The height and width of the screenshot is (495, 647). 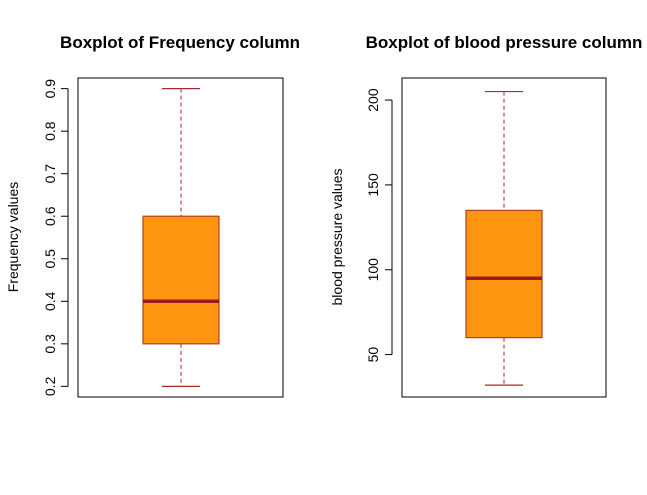 What do you see at coordinates (180, 42) in the screenshot?
I see `frequency-chart-title: Boxplot of Frequency column` at bounding box center [180, 42].